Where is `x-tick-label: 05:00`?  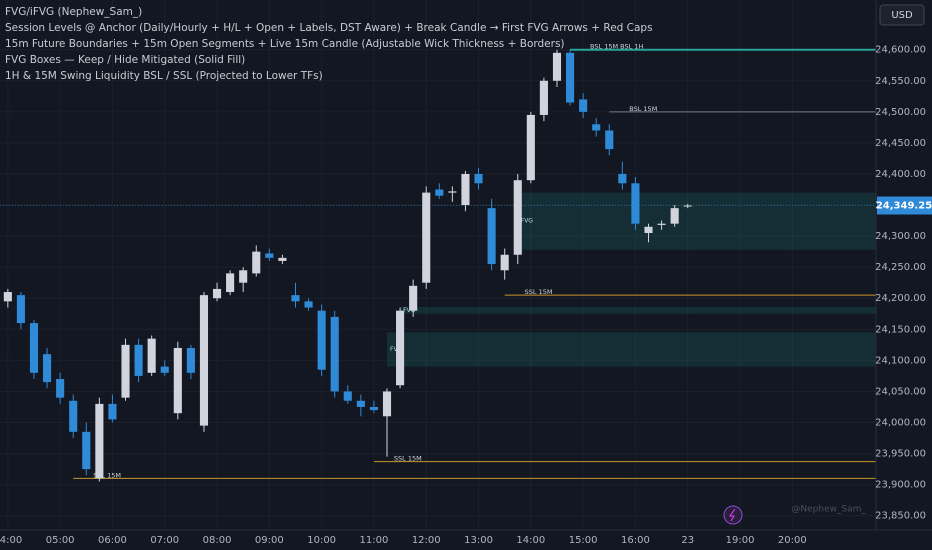
x-tick-label: 05:00 is located at coordinates (60, 540).